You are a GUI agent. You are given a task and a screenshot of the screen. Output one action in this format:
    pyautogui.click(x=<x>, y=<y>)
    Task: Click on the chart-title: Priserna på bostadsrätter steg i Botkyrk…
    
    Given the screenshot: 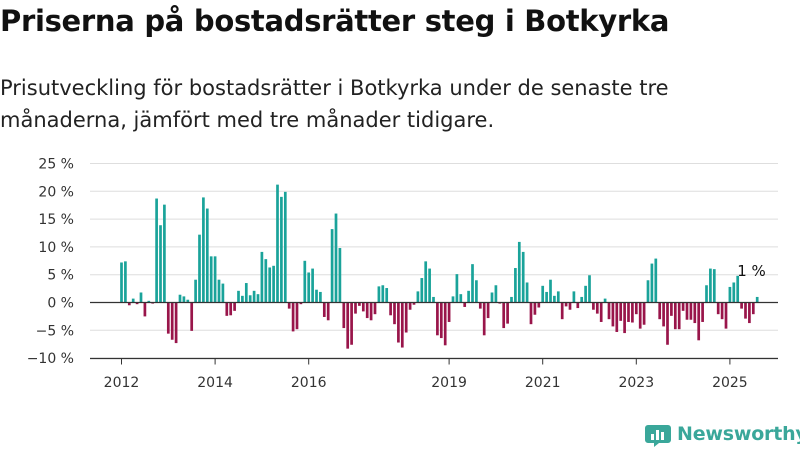 What is the action you would take?
    pyautogui.click(x=335, y=21)
    